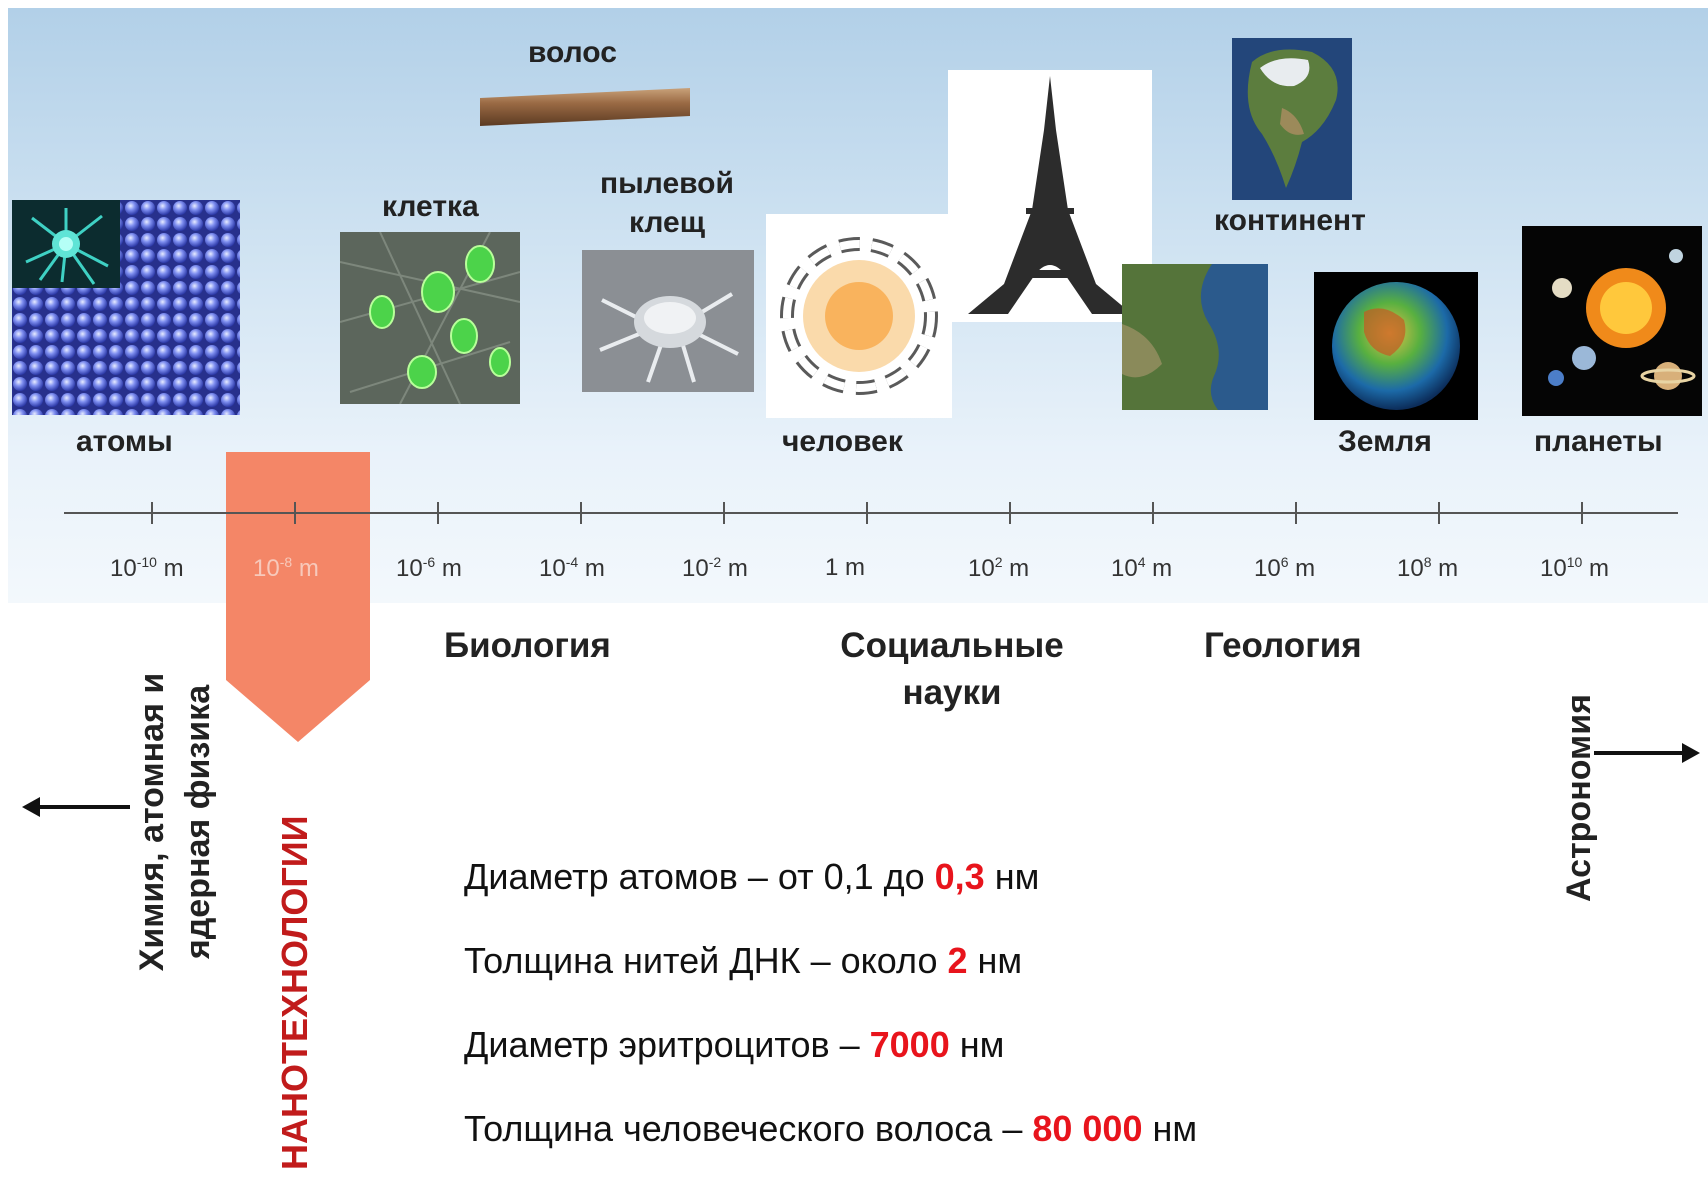  What do you see at coordinates (124, 441) in the screenshot?
I see `label-atoms: атомы` at bounding box center [124, 441].